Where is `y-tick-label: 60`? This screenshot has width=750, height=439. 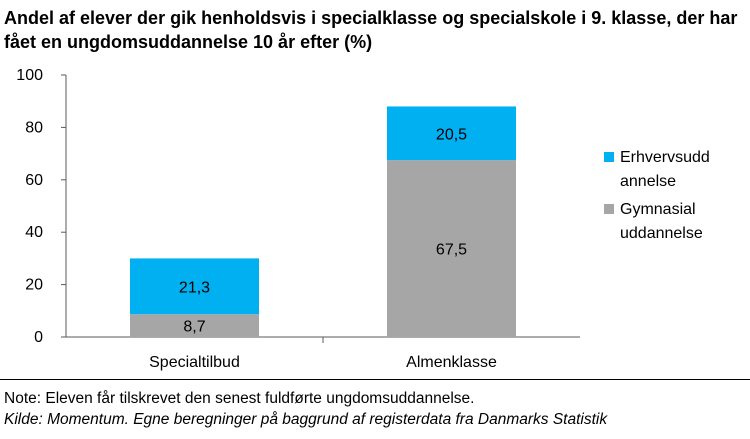
y-tick-label: 60 is located at coordinates (34, 180).